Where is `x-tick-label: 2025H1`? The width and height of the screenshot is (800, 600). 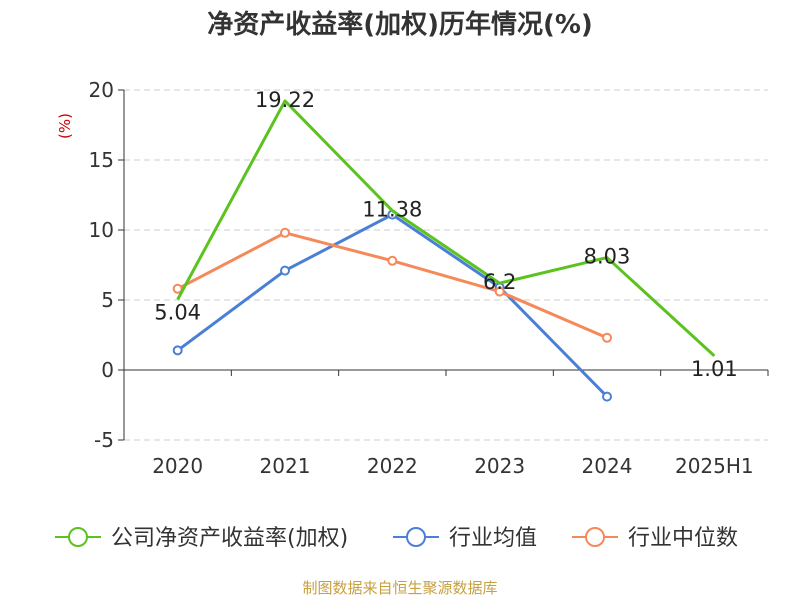 x-tick-label: 2025H1 is located at coordinates (714, 466).